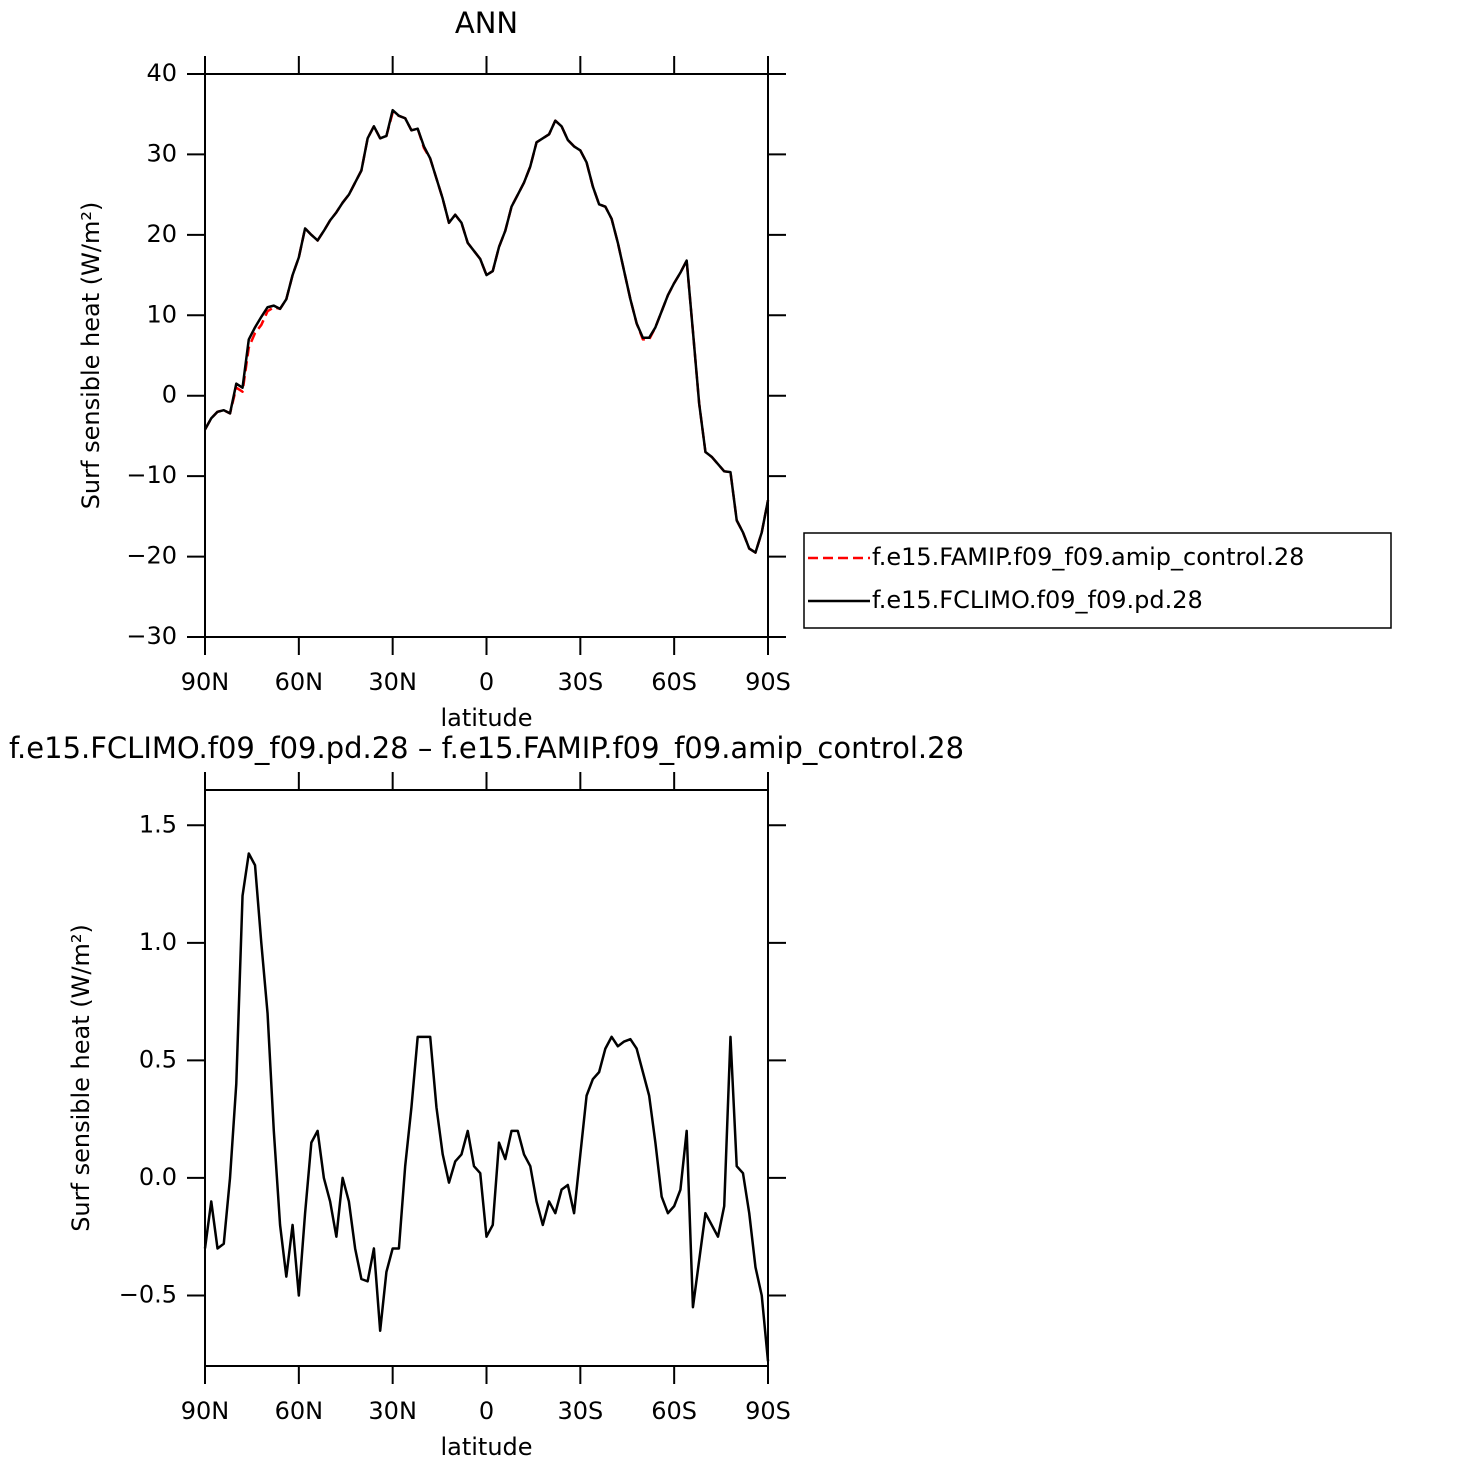 This screenshot has height=1469, width=1469. What do you see at coordinates (161, 73) in the screenshot?
I see `y-tick-label: 40` at bounding box center [161, 73].